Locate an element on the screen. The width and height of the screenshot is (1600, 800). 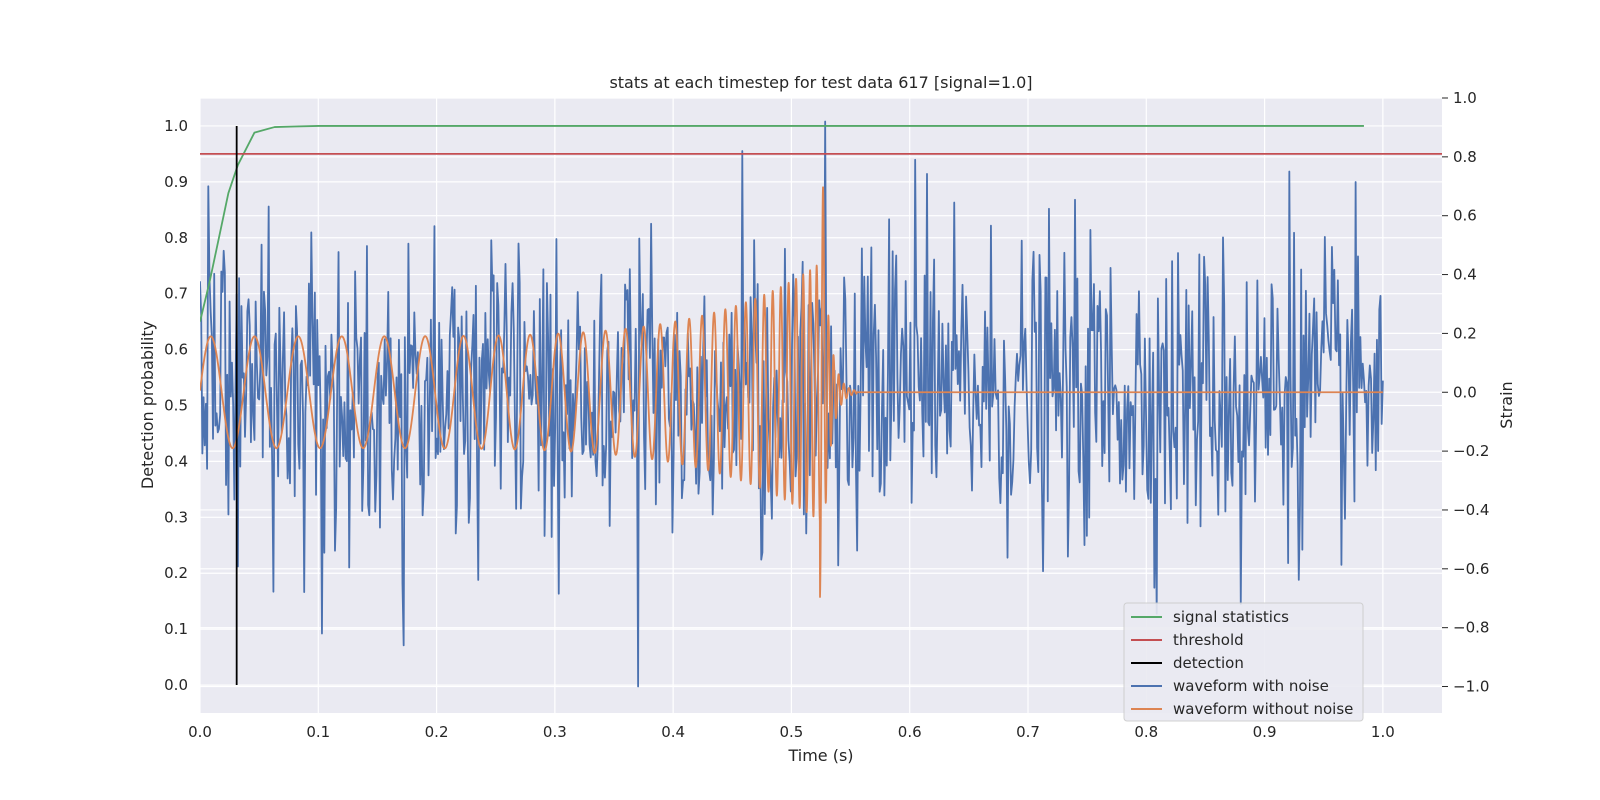
y-tick-label-left: 0.9 is located at coordinates (176, 182).